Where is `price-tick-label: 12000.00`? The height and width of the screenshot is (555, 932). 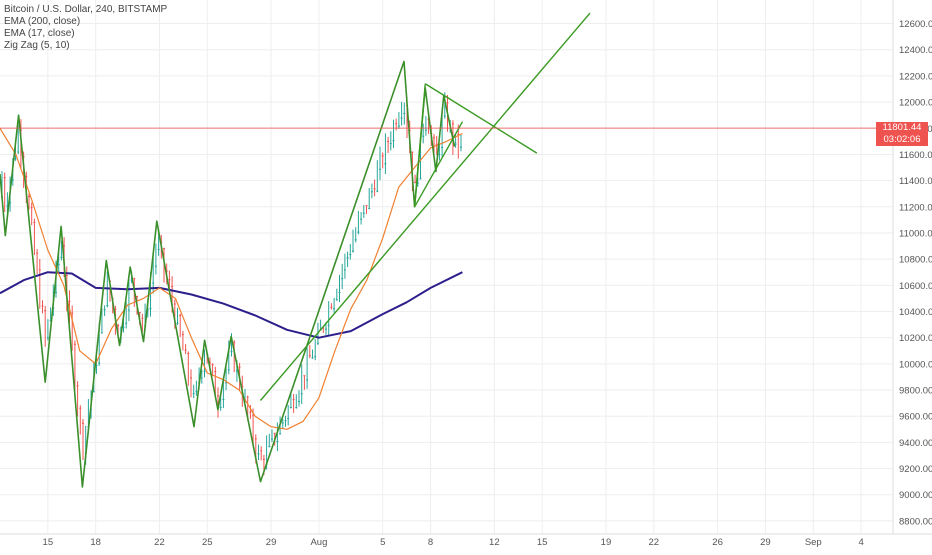
price-tick-label: 12000.00 is located at coordinates (915, 103).